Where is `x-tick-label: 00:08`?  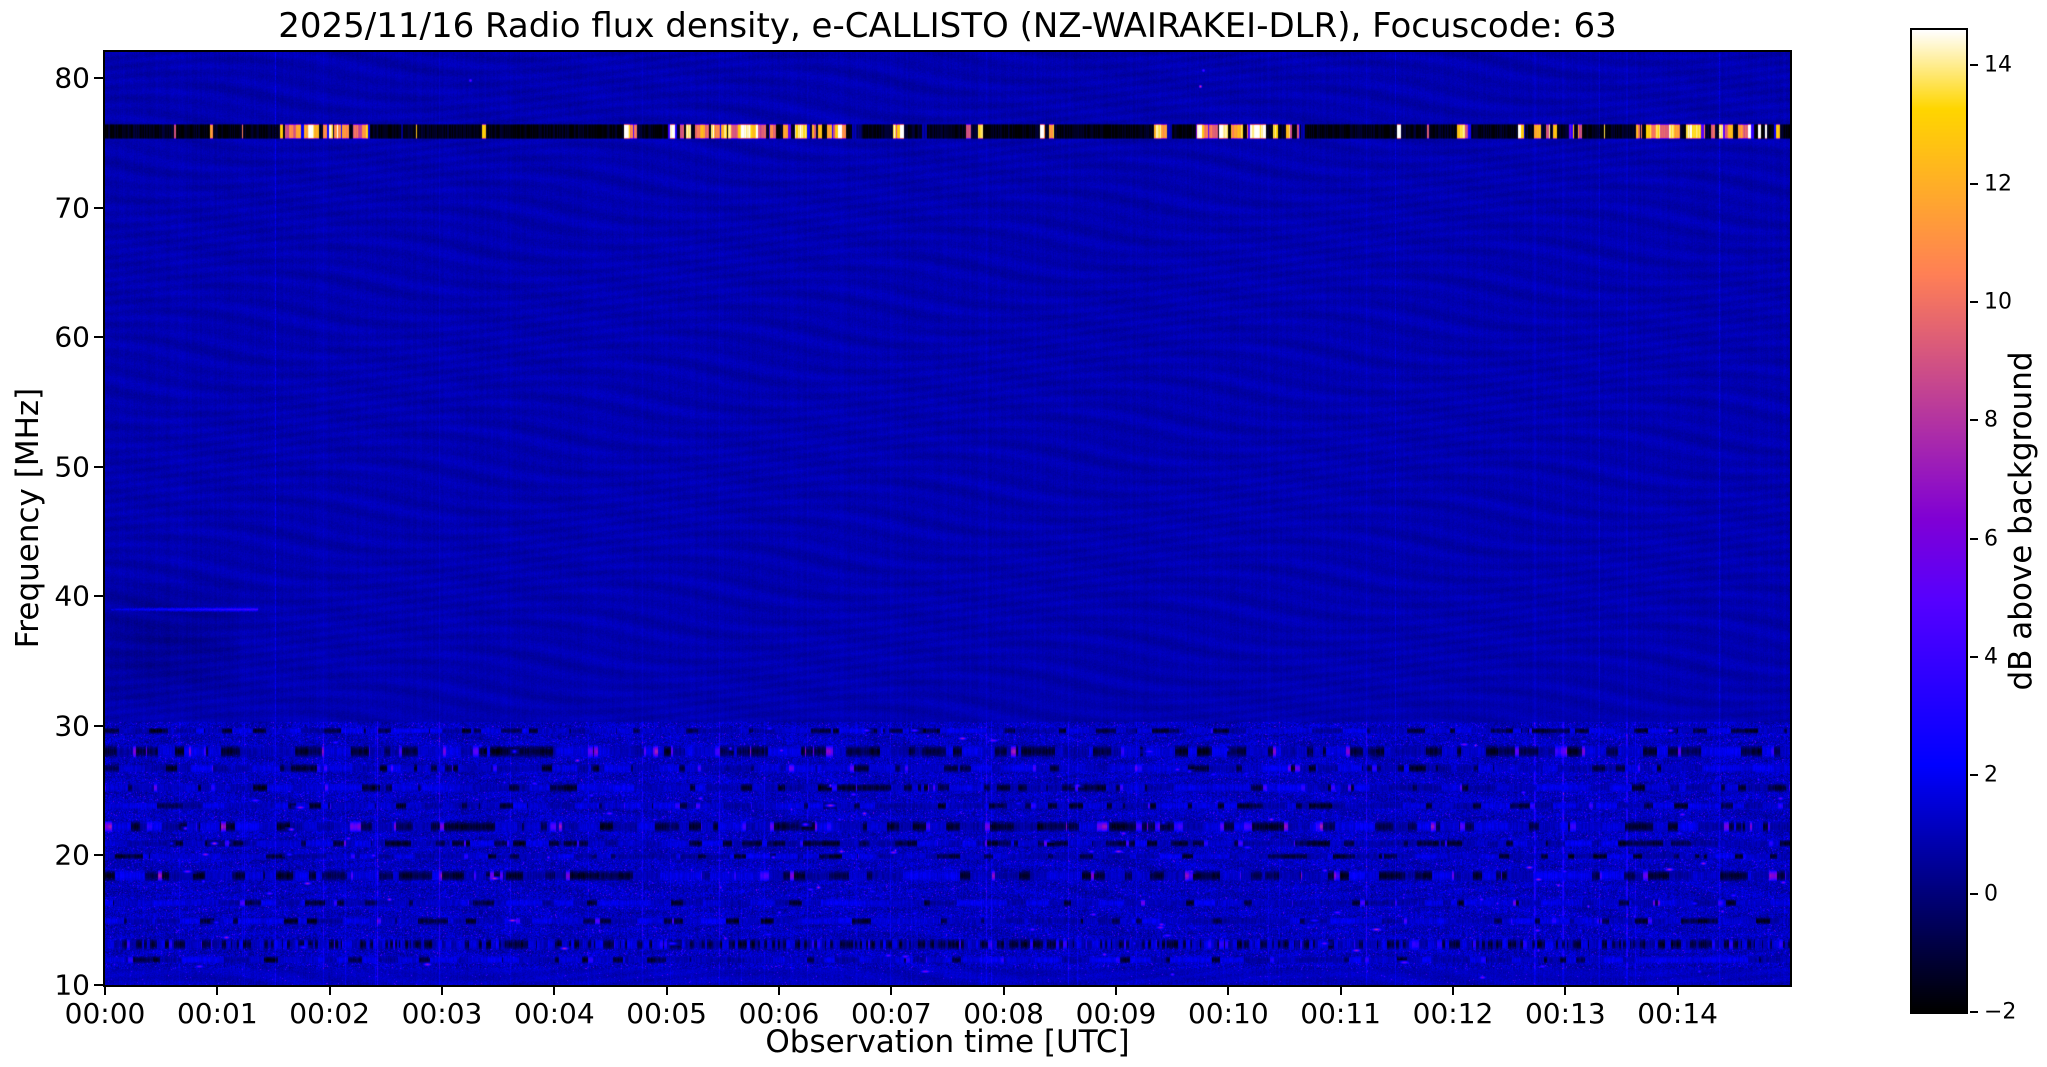 x-tick-label: 00:08 is located at coordinates (1004, 1013).